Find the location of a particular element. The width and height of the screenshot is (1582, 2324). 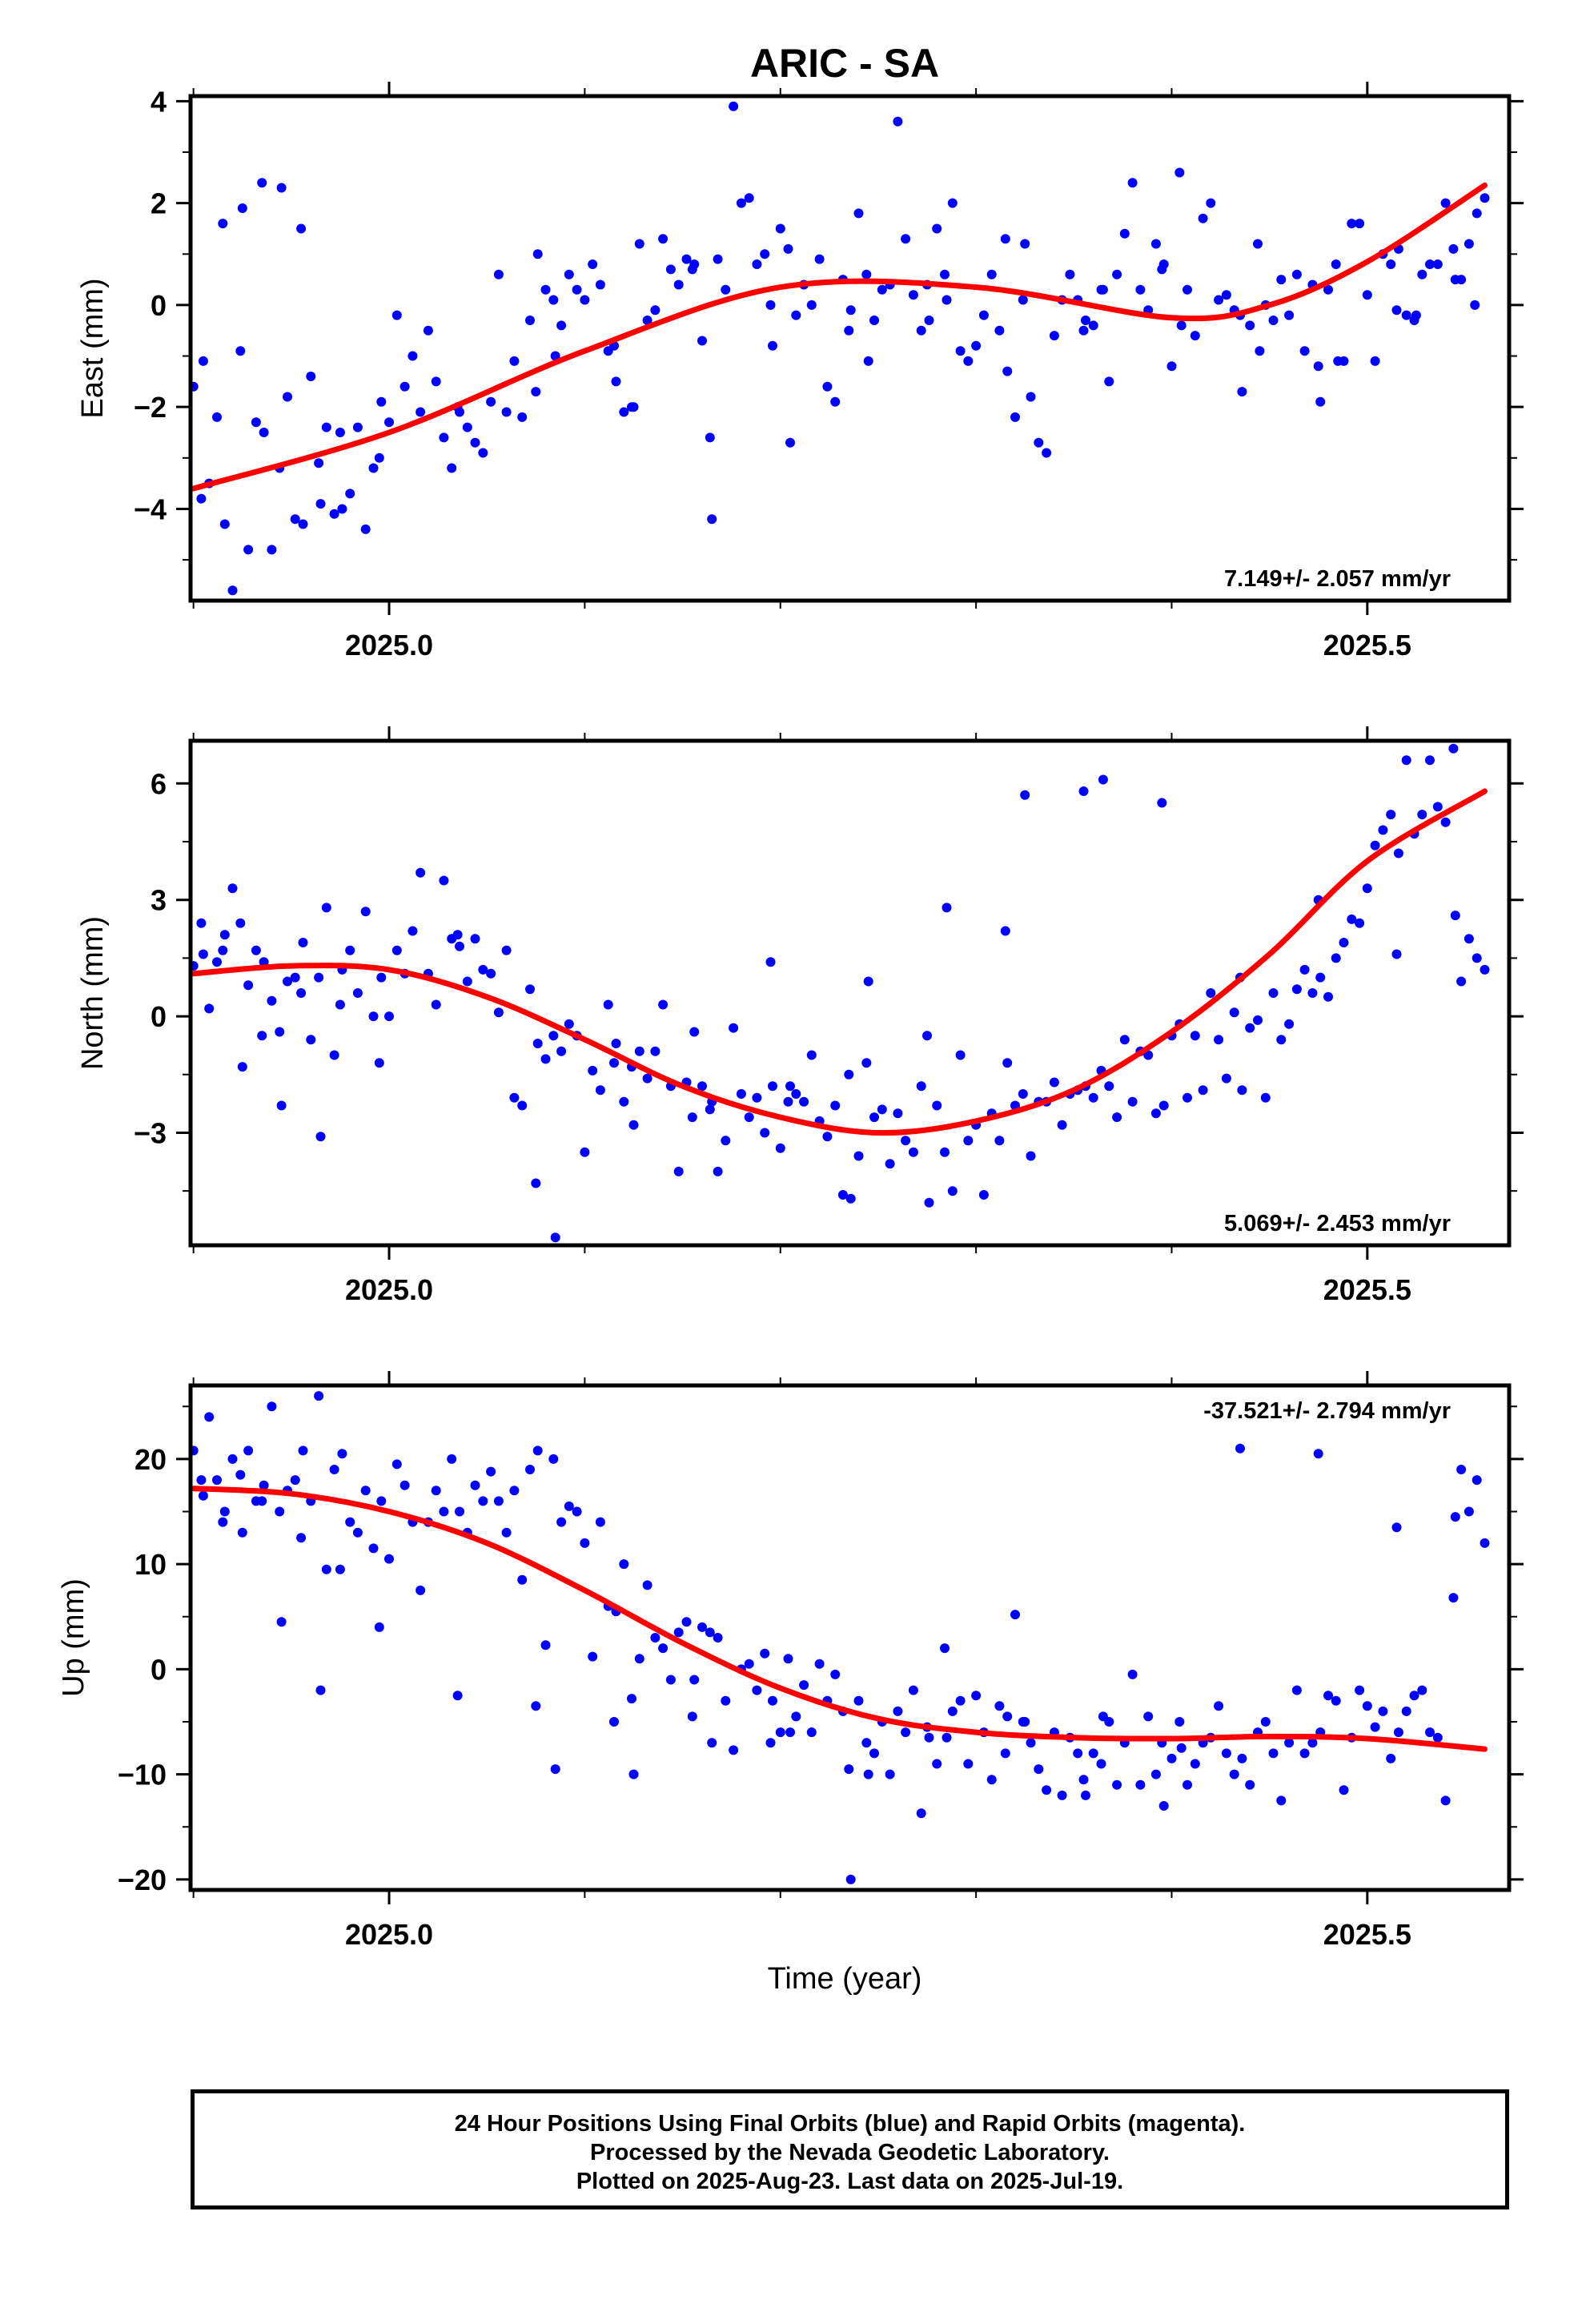

east-rate-label: 7.149+/- 2.057 mm/yr is located at coordinates (1337, 579).